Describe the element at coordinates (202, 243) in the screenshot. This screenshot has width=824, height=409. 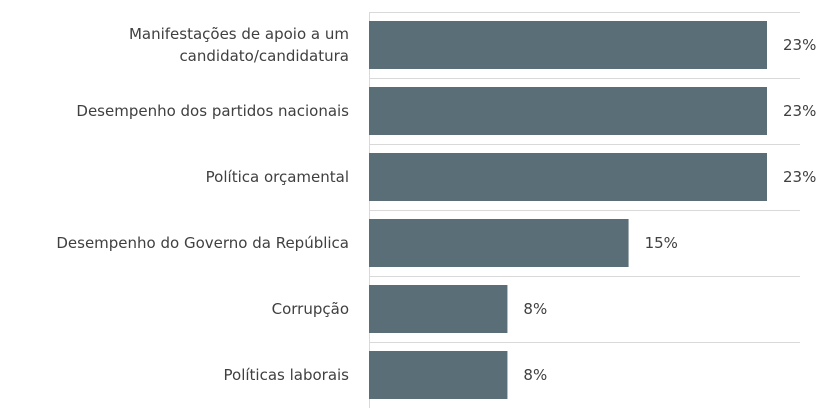
I see `category-label: Desempenho do Governo da República` at that location.